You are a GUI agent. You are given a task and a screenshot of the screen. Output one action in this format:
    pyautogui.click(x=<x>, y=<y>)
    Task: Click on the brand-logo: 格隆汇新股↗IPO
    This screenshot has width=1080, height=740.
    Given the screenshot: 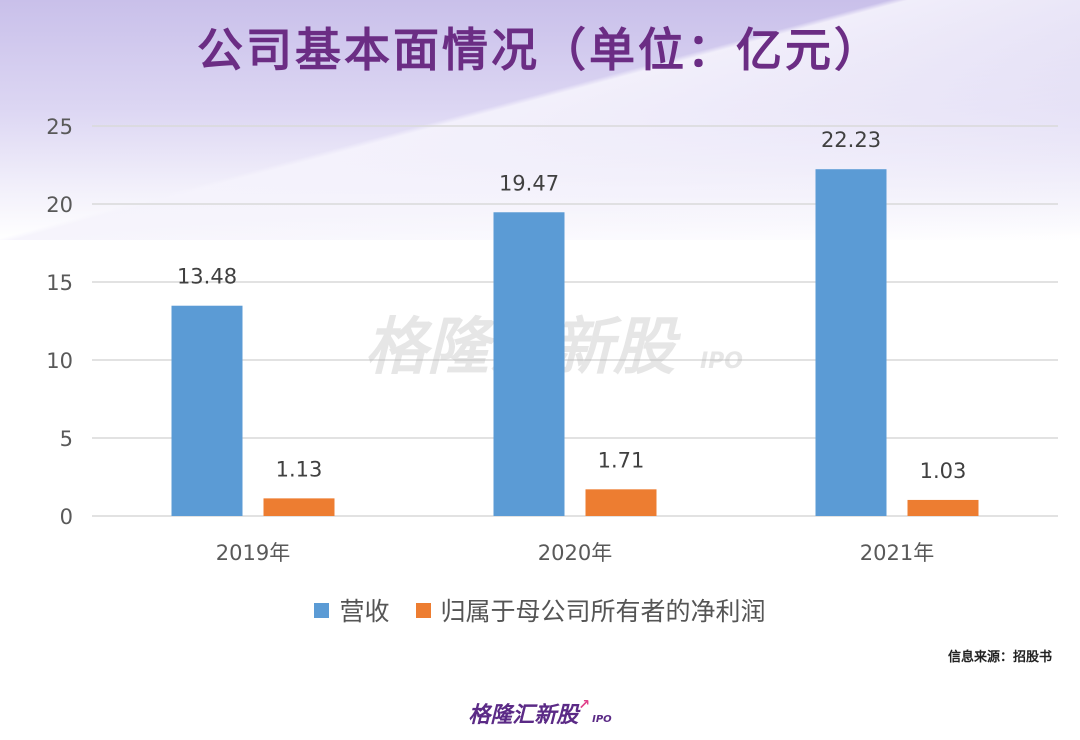 What is the action you would take?
    pyautogui.click(x=540, y=713)
    